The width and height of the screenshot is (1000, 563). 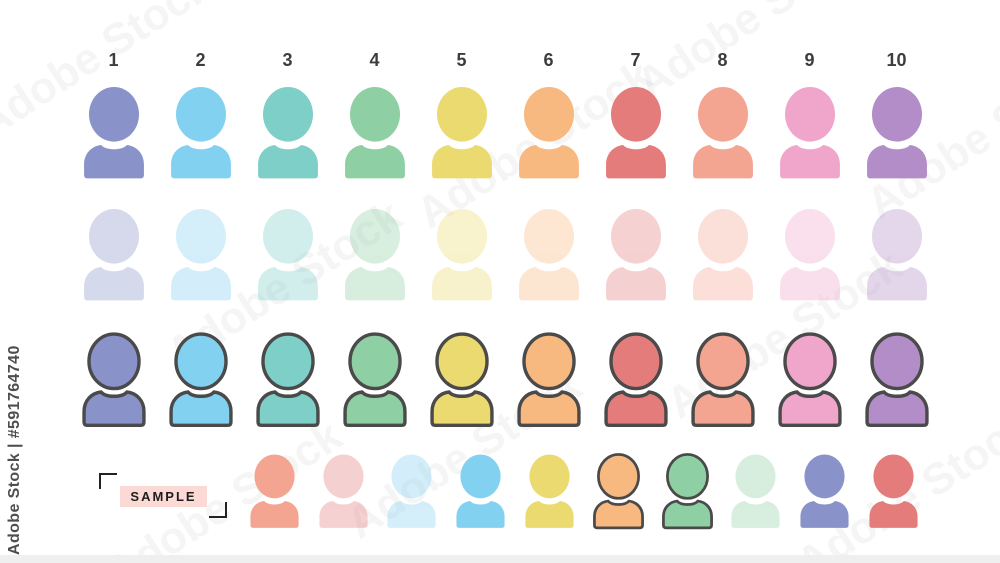 What do you see at coordinates (635, 60) in the screenshot?
I see `column-number-label: 7` at bounding box center [635, 60].